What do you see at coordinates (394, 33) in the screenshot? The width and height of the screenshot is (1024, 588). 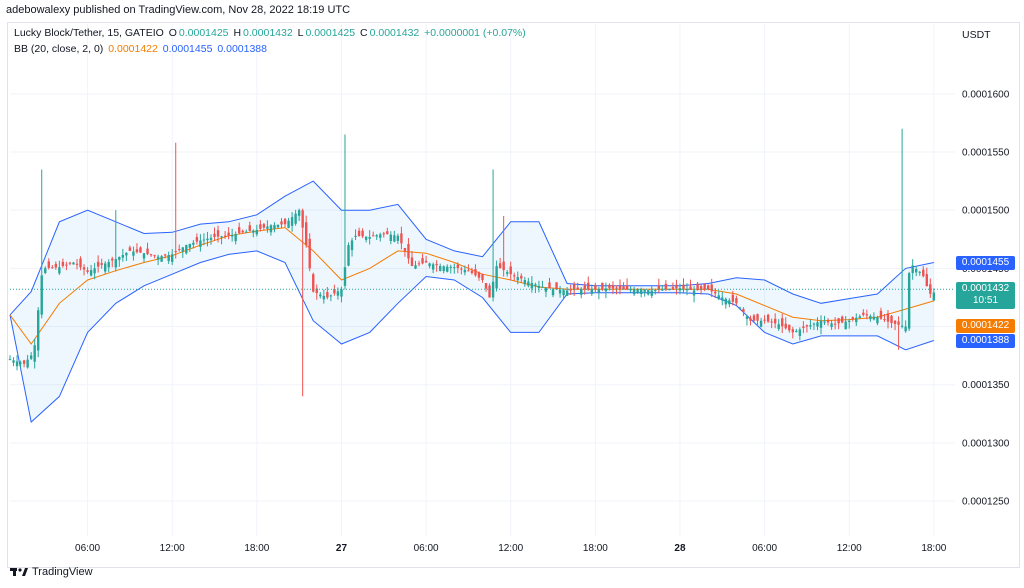 I see `legend-close: 0.0001432` at bounding box center [394, 33].